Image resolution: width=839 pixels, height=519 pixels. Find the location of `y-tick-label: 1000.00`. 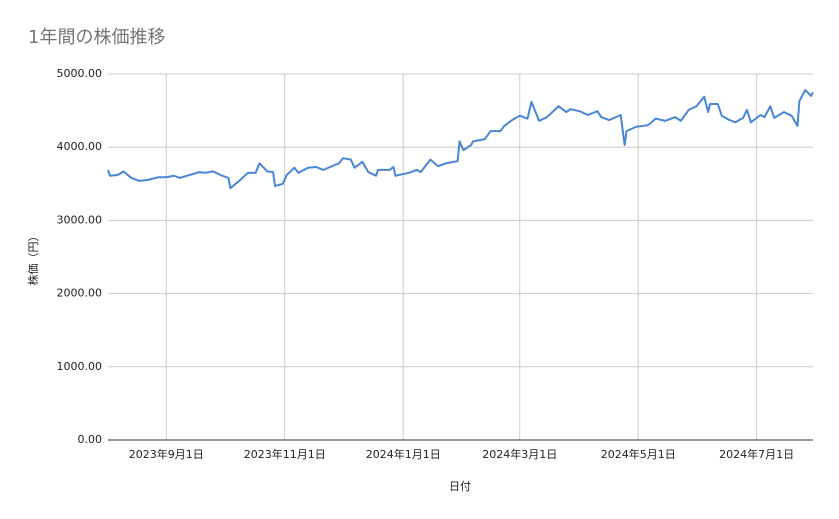

y-tick-label: 1000.00 is located at coordinates (80, 366).